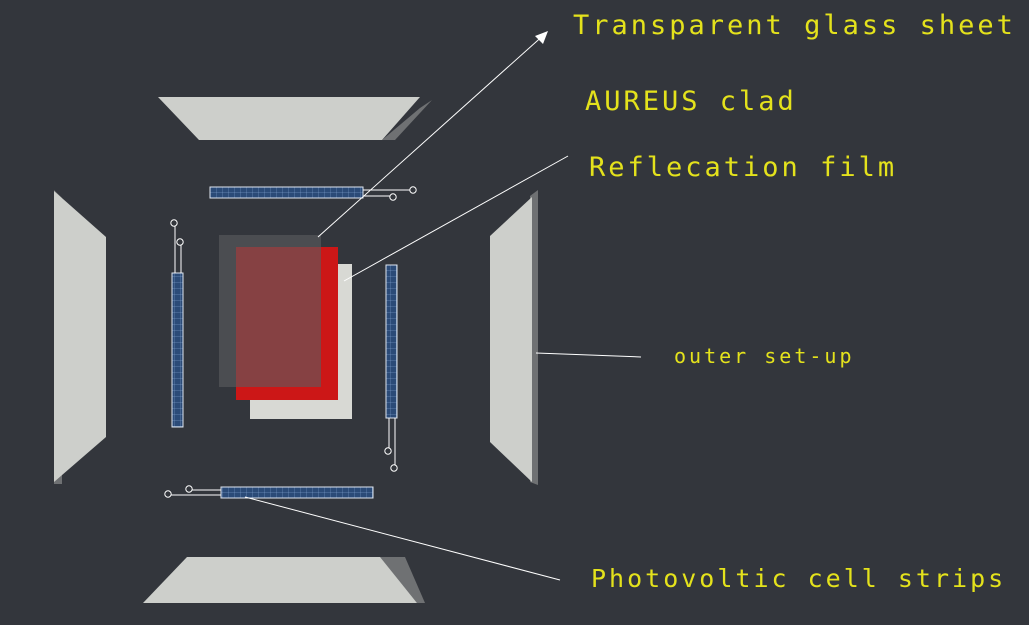 This screenshot has width=1029, height=625. I want to click on label-aureus-clad: AUREUS clad, so click(691, 101).